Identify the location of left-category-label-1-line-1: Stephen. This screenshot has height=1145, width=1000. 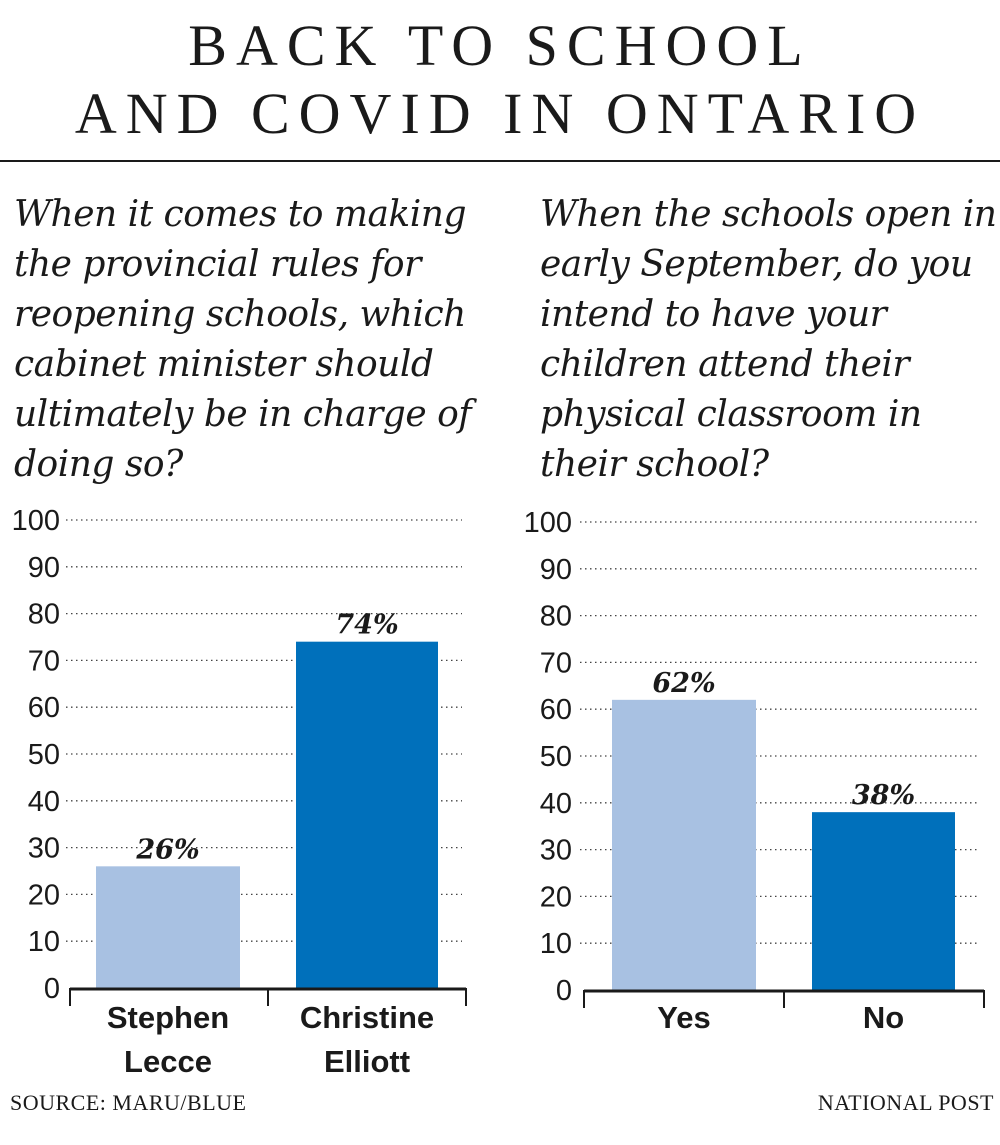
(168, 1017).